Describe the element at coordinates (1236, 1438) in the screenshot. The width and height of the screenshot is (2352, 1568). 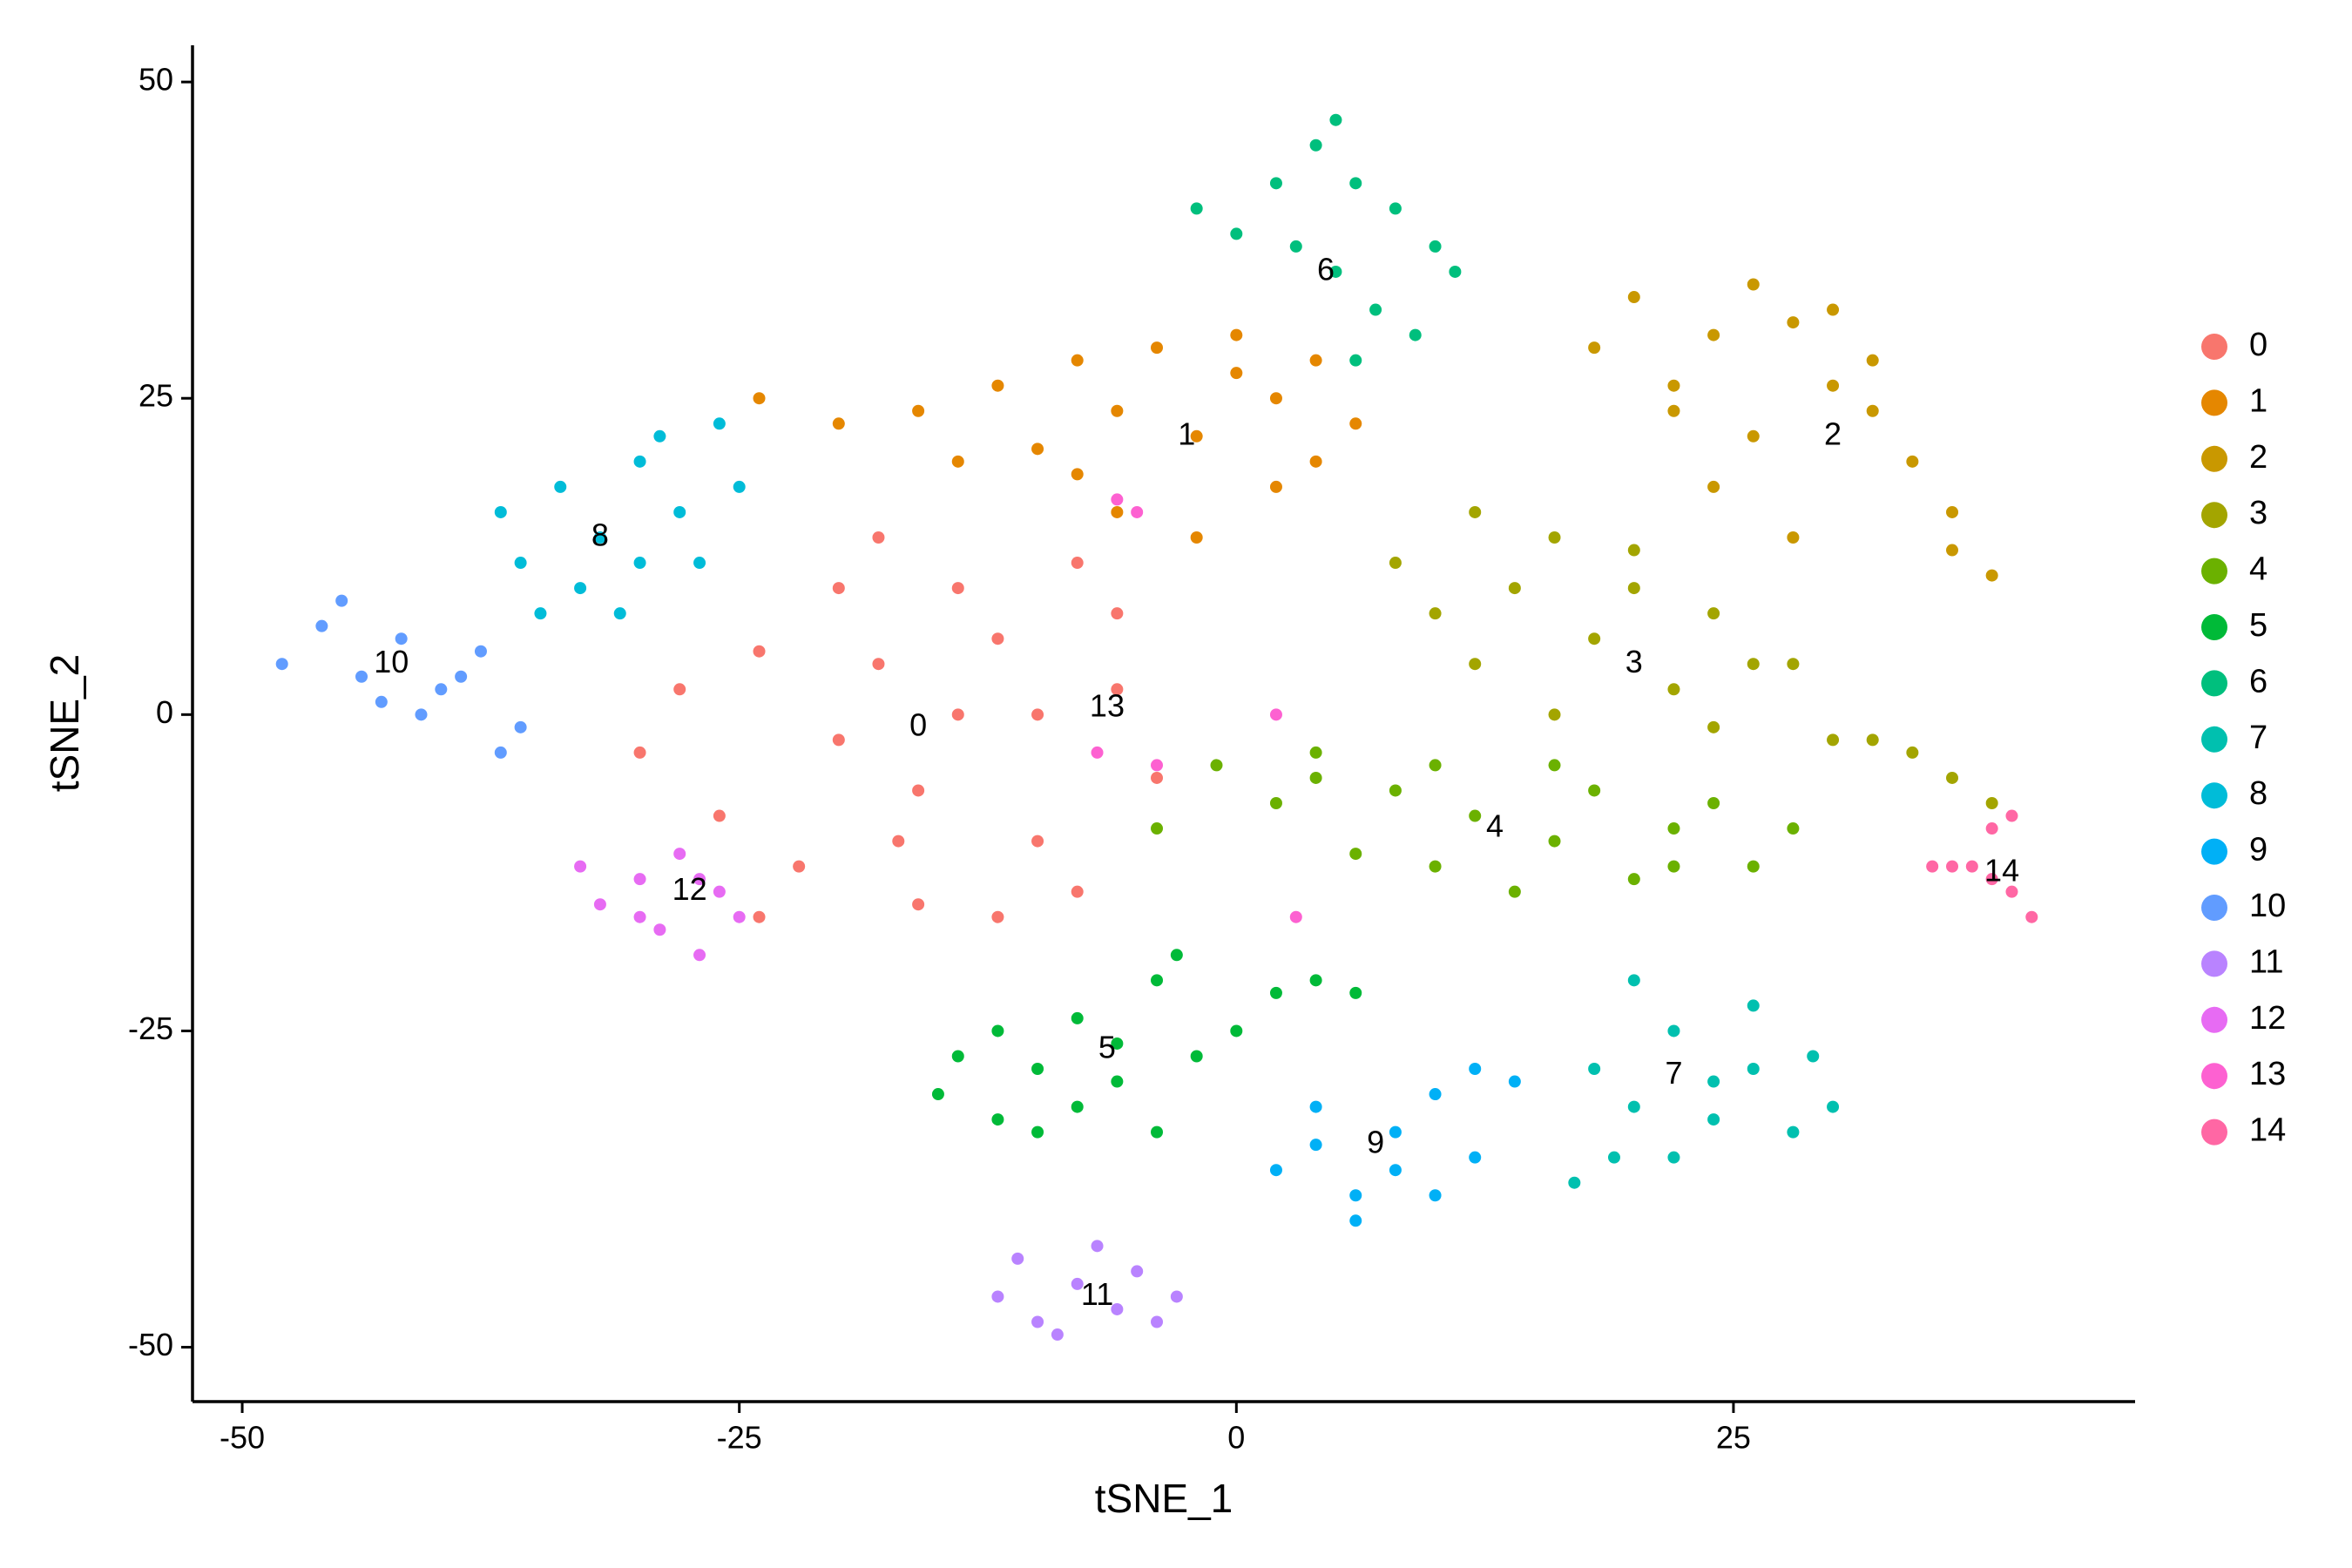
I see `x-tick-label: 0` at that location.